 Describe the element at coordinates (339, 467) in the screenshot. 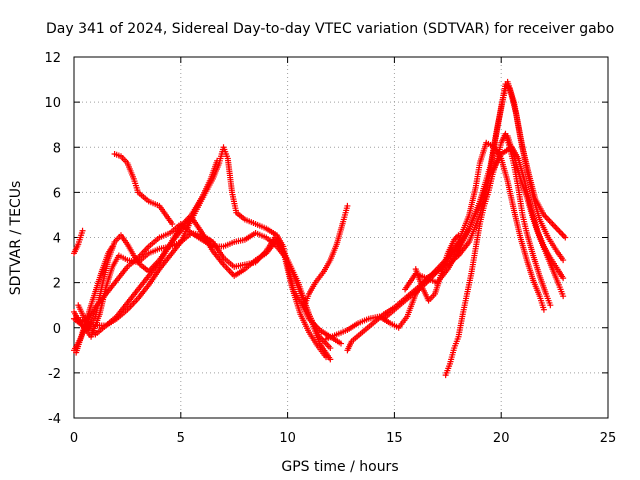

I see `x-axis-label: GPS time / hours` at that location.